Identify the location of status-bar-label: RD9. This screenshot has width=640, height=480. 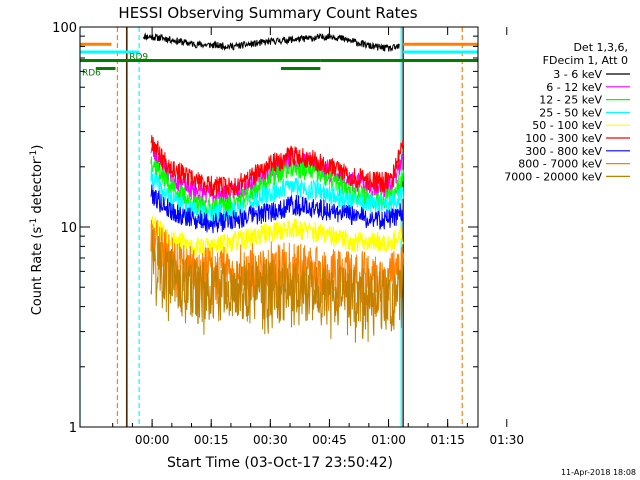
(138, 57).